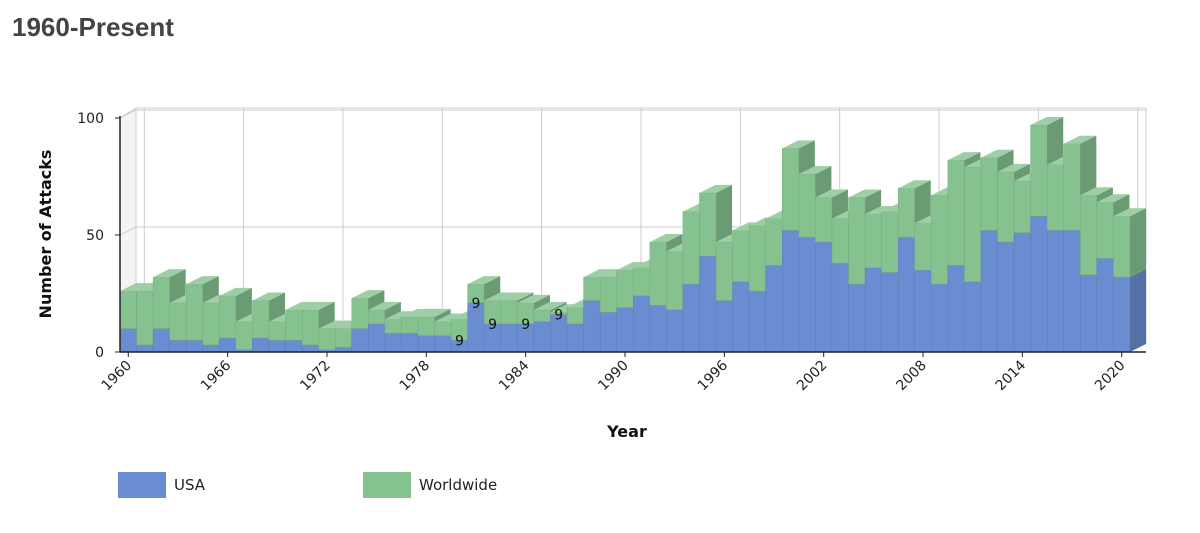 The image size is (1200, 533). Describe the element at coordinates (93, 27) in the screenshot. I see `page-title: 1960-Present` at that location.